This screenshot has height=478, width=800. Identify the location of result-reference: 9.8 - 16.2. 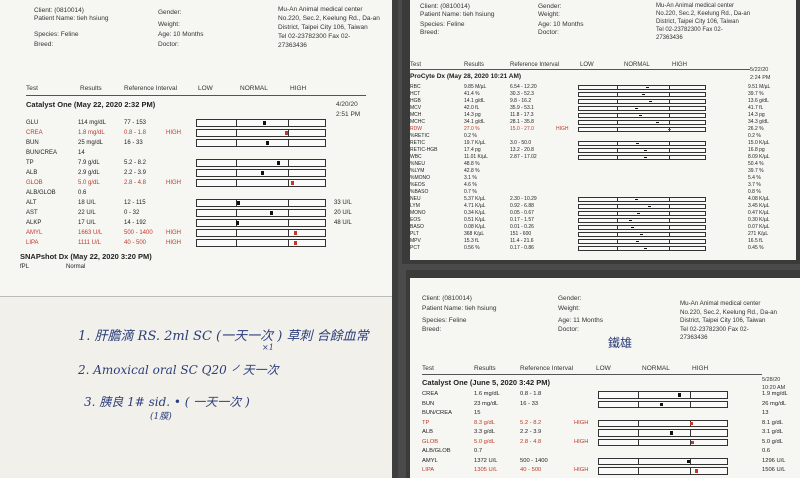
(521, 101).